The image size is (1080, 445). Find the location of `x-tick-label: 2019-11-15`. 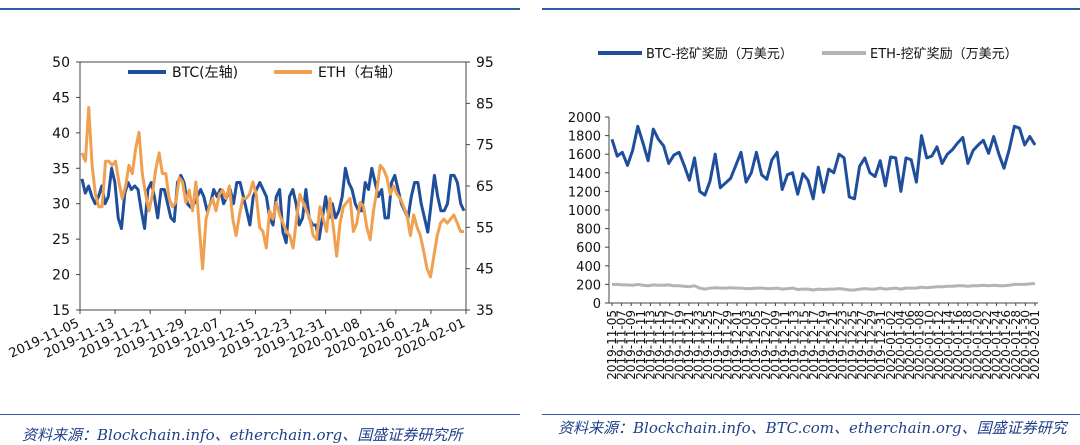

x-tick-label: 2019-11-15 is located at coordinates (660, 345).